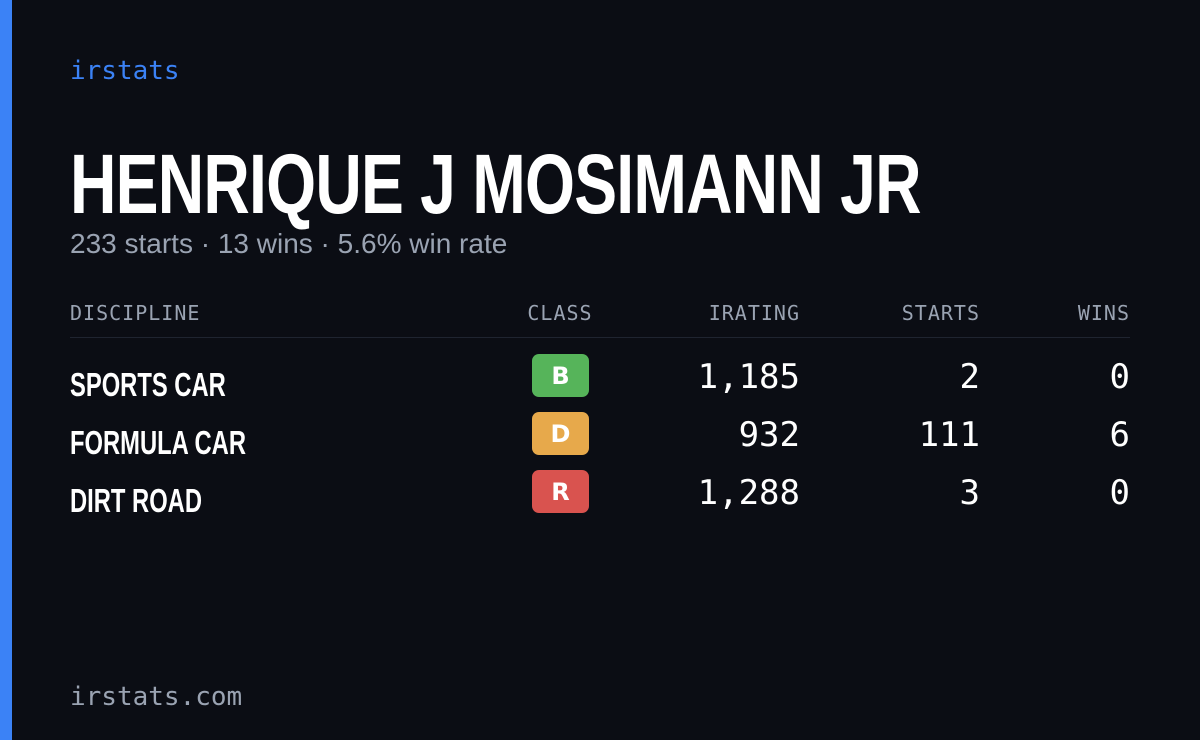  What do you see at coordinates (748, 493) in the screenshot?
I see `irating: 1,288` at bounding box center [748, 493].